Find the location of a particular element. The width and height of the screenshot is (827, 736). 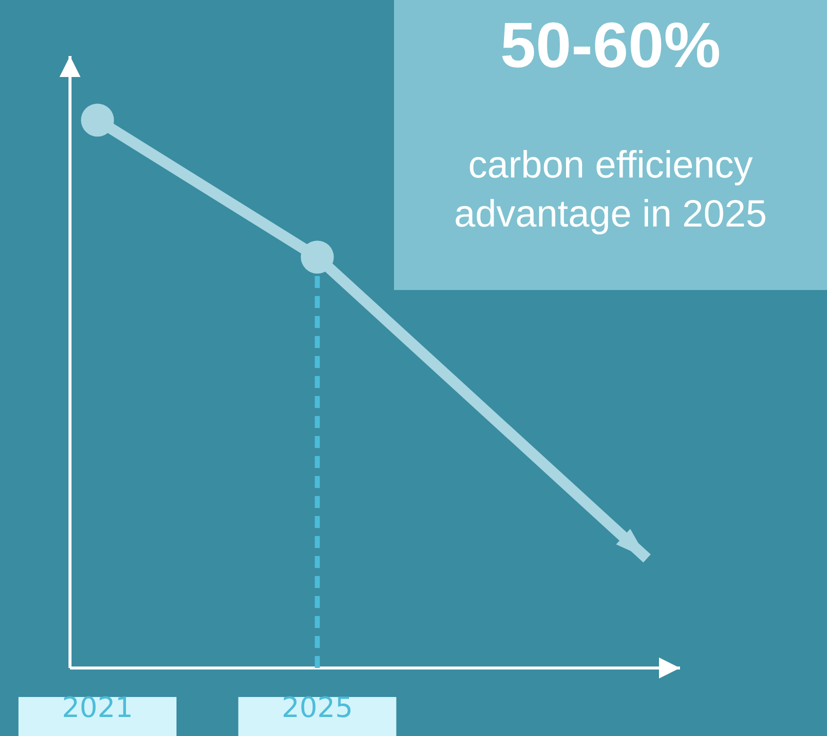

text: 50-60% is located at coordinates (610, 45).